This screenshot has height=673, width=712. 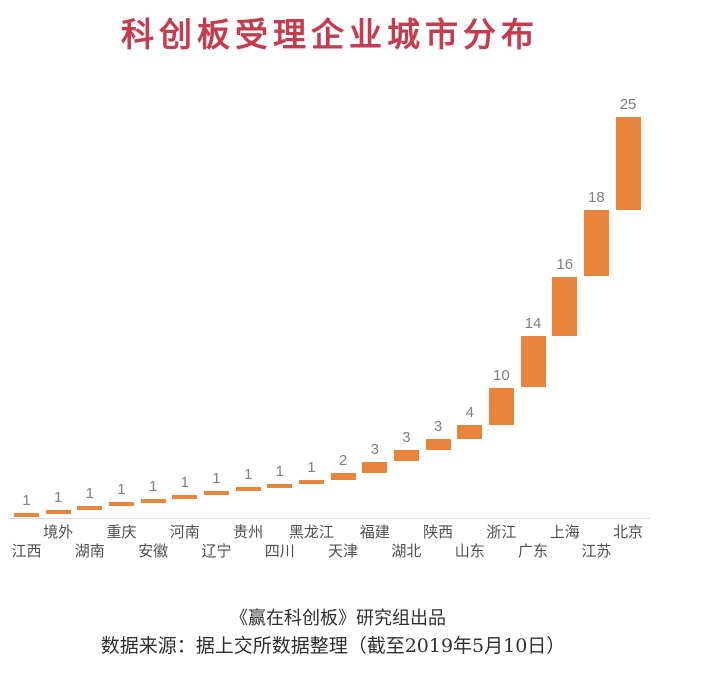 I want to click on category-label: 浙江, so click(x=501, y=532).